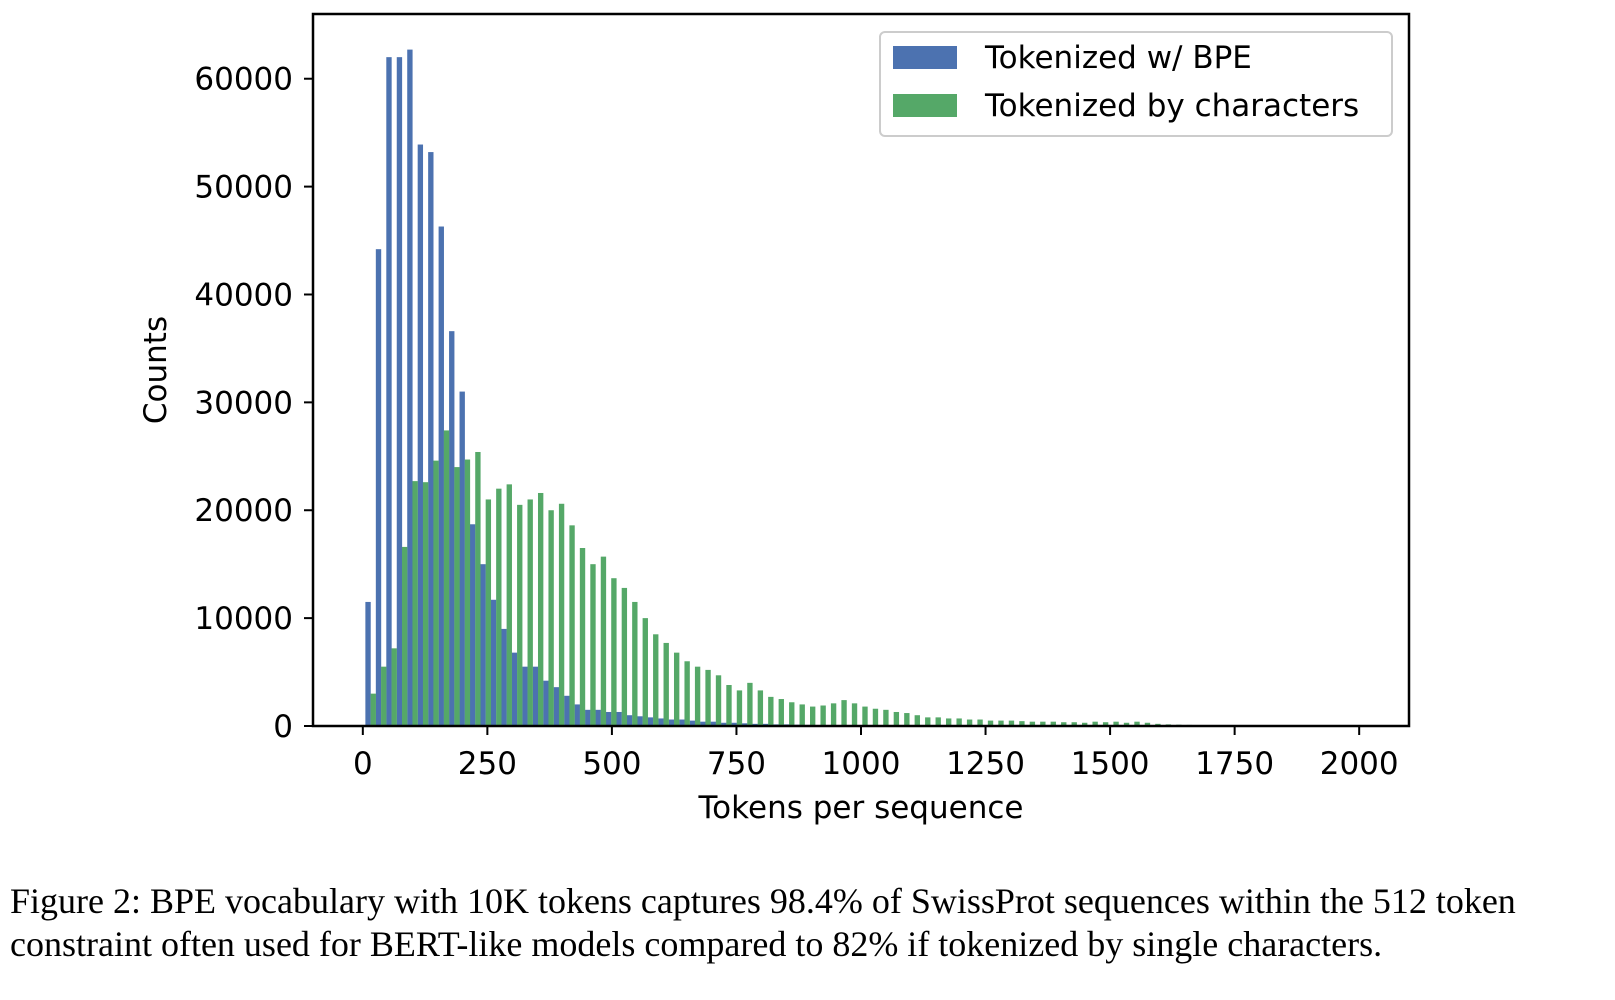 The image size is (1615, 1000). Describe the element at coordinates (243, 295) in the screenshot. I see `y-tick-label: 40000` at that location.